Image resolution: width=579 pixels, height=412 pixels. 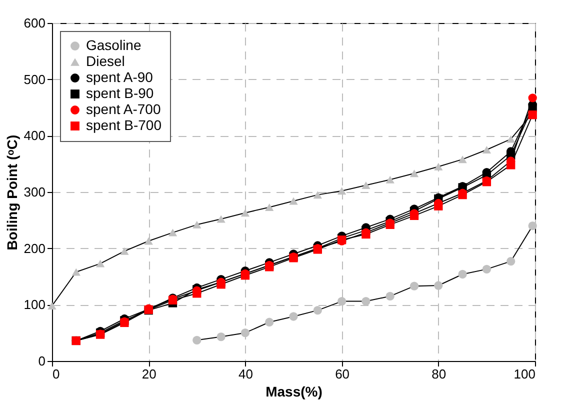 What do you see at coordinates (35, 79) in the screenshot?
I see `y-tick-label: 500` at bounding box center [35, 79].